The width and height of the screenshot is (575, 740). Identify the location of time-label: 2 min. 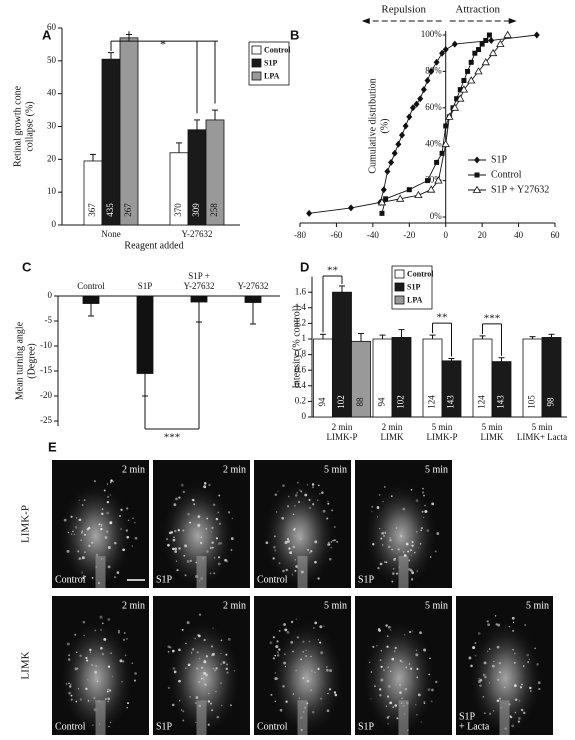
(234, 605).